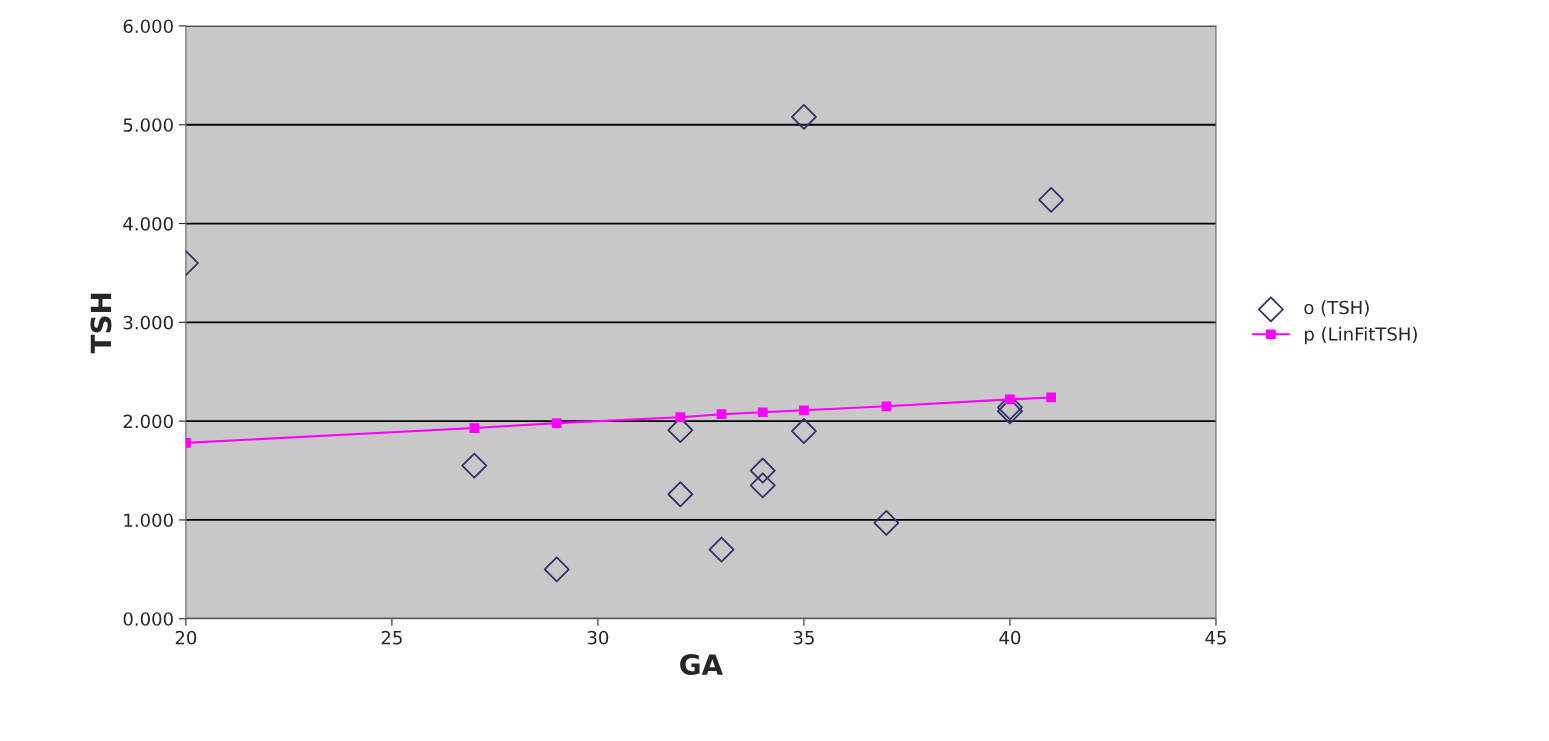 This screenshot has width=1549, height=741. I want to click on y-tick-label: 3.000, so click(148, 322).